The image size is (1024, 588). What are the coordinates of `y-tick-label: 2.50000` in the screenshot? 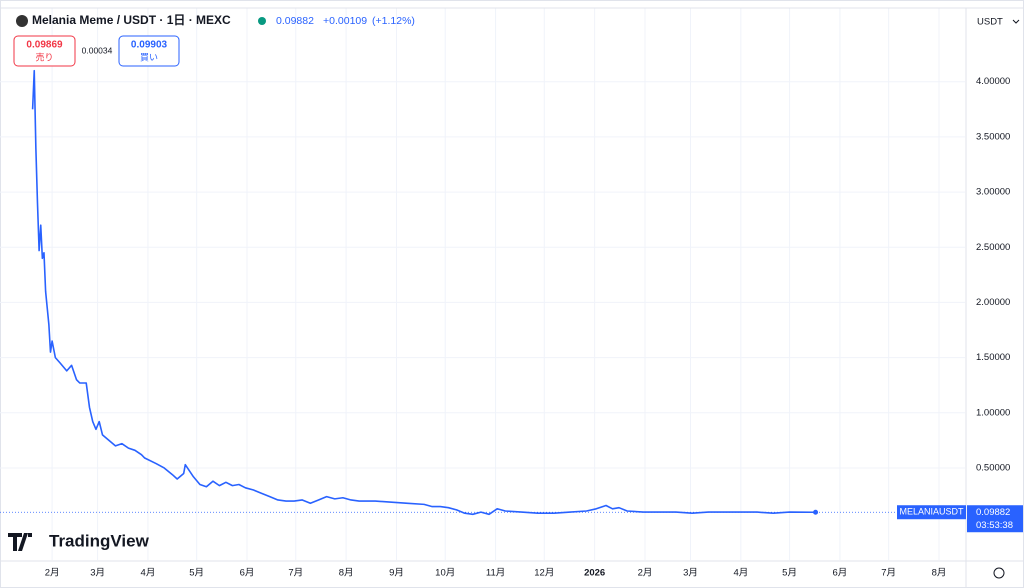 It's located at (993, 247).